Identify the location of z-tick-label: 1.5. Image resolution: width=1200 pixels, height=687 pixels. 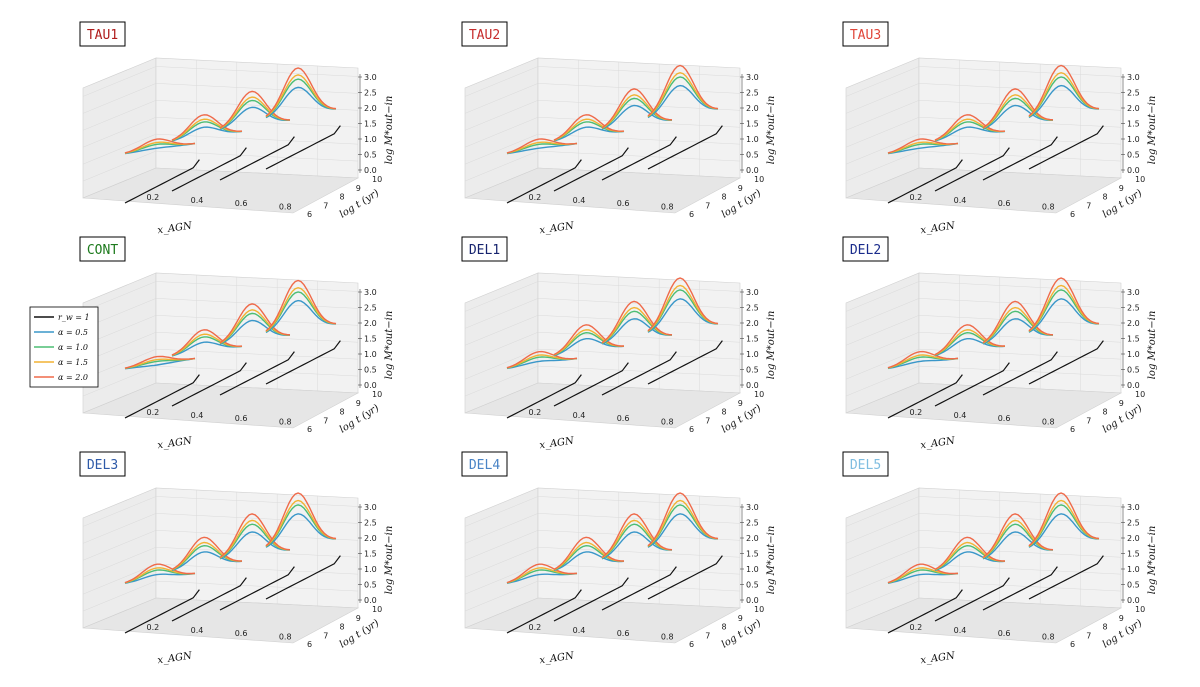
(752, 554).